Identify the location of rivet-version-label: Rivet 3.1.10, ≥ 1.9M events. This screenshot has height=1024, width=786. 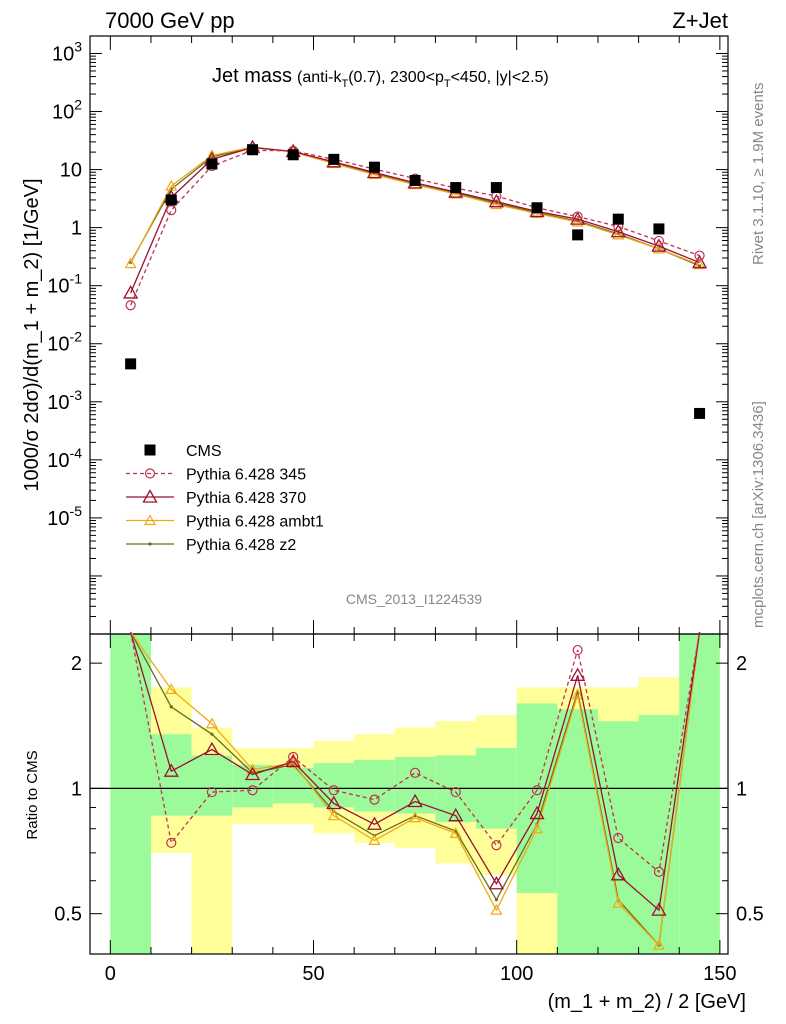
(758, 174).